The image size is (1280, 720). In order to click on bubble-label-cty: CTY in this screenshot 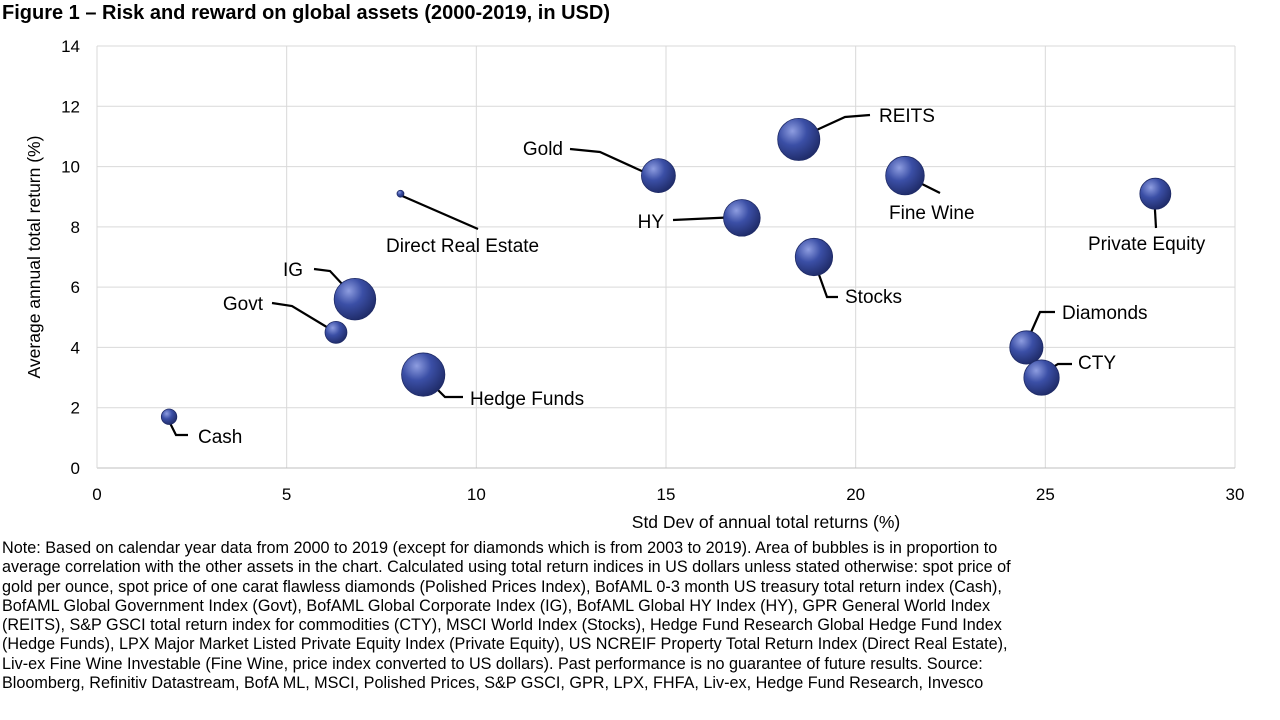, I will do `click(1097, 363)`.